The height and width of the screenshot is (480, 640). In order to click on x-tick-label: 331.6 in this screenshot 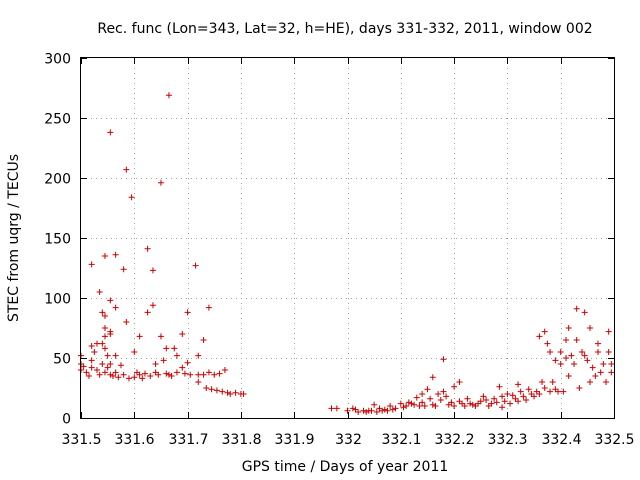, I will do `click(134, 440)`.